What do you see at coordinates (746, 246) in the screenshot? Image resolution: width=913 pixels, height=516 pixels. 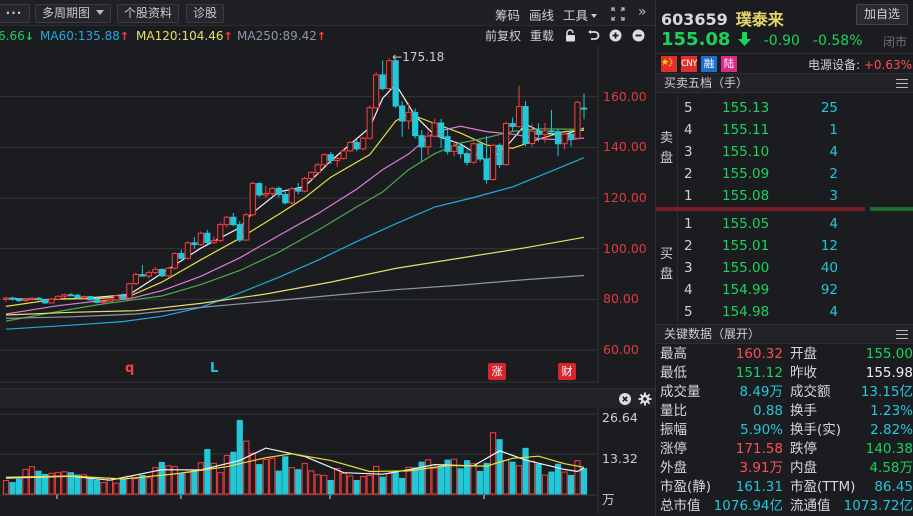 I see `bid-price: 155.01` at bounding box center [746, 246].